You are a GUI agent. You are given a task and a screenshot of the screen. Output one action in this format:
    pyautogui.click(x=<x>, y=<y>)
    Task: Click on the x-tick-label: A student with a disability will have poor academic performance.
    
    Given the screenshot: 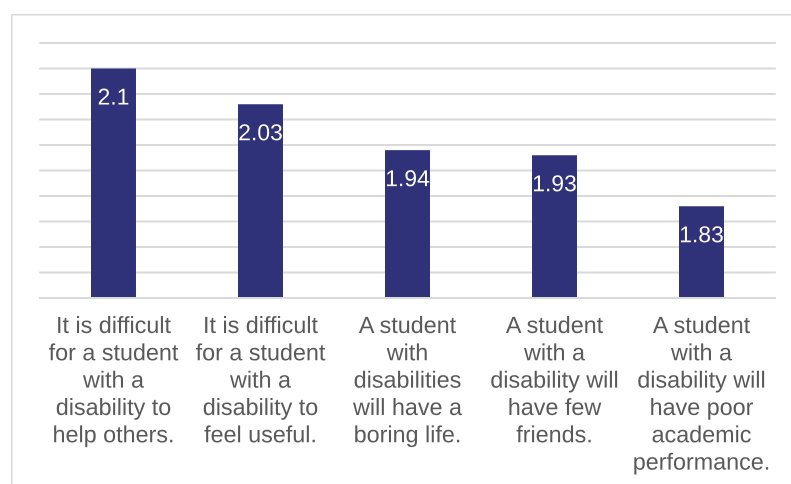 What is the action you would take?
    pyautogui.click(x=701, y=395)
    